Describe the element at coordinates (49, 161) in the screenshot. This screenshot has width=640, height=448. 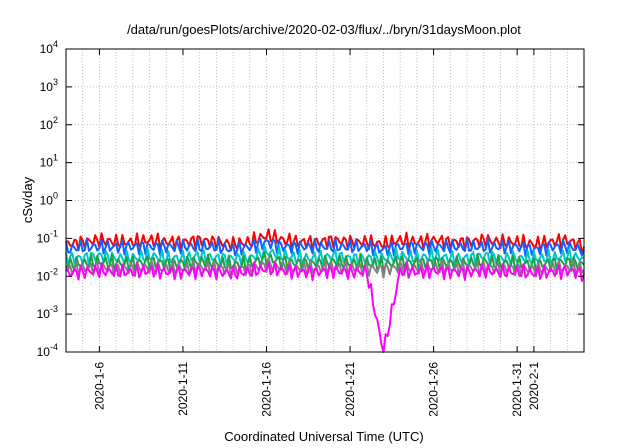
I see `y-tick-label: 10¹` at that location.